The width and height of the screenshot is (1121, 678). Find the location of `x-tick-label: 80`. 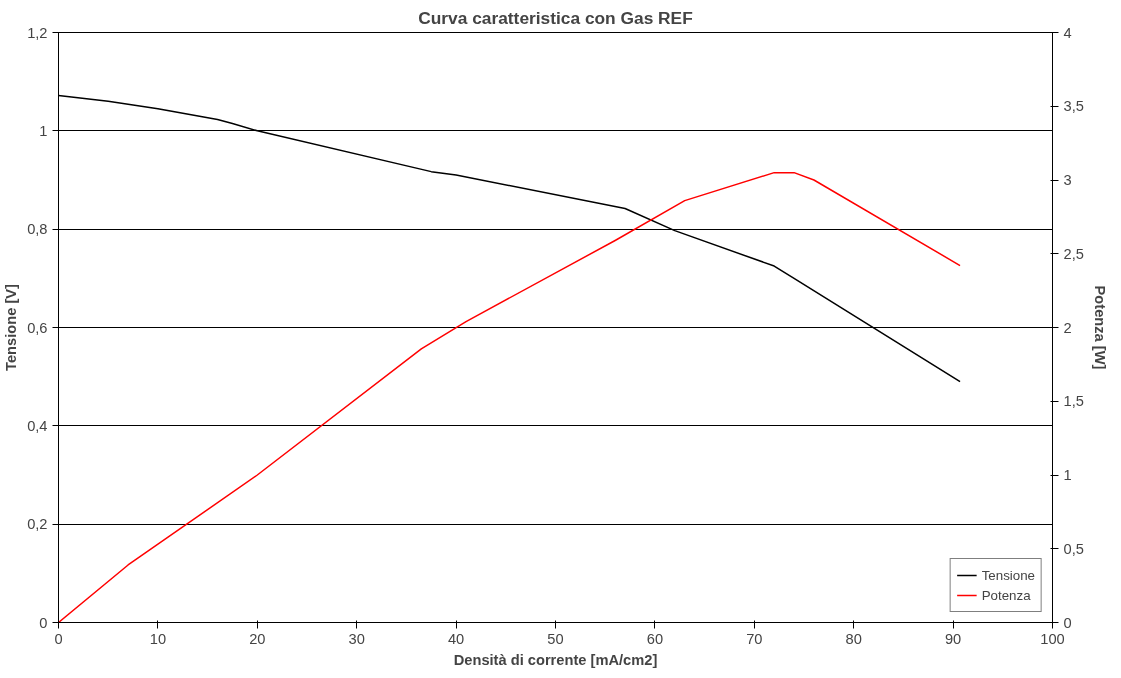

x-tick-label: 80 is located at coordinates (853, 638).